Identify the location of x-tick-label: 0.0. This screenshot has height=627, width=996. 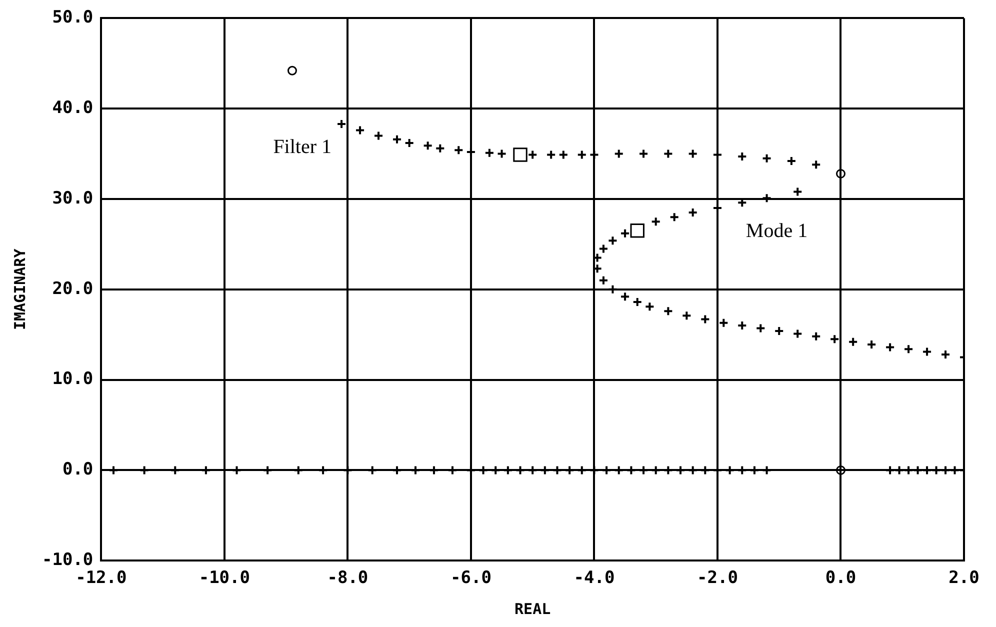
(840, 578).